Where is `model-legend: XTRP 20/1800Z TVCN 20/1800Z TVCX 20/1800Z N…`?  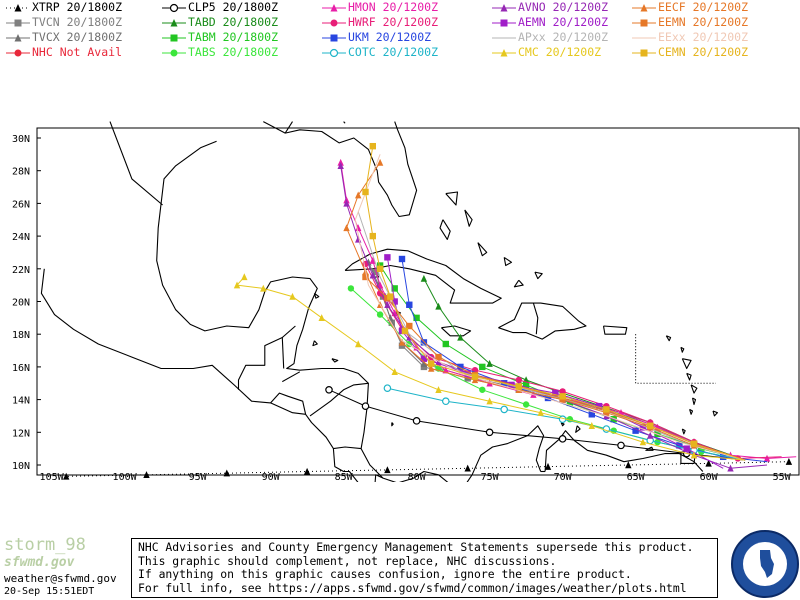 model-legend: XTRP 20/1800Z TVCN 20/1800Z TVCX 20/1800Z N… is located at coordinates (400, 30).